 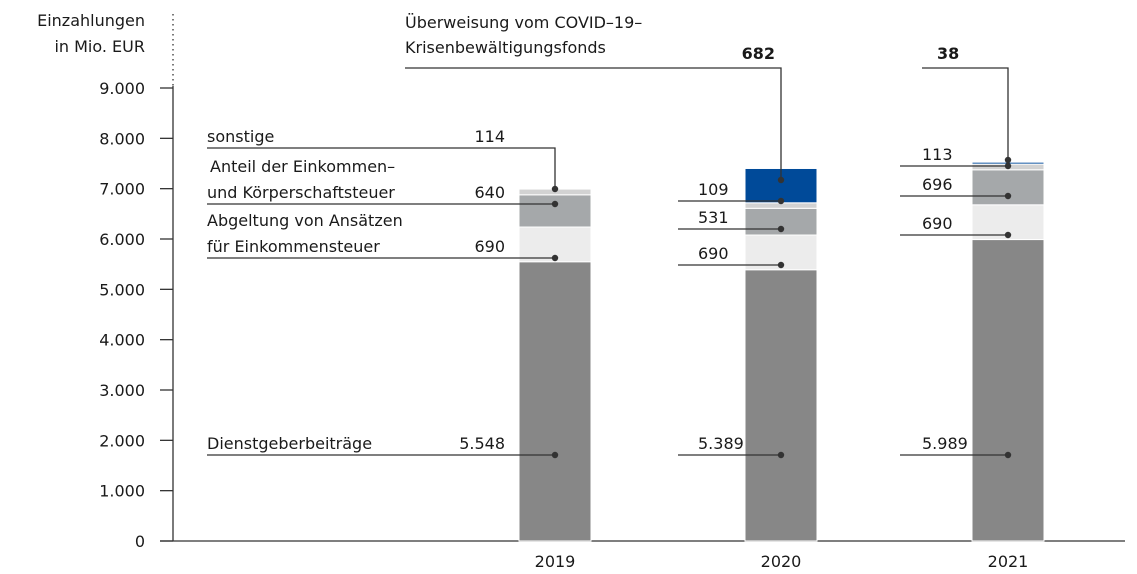 I want to click on x-tick-label: 2021, so click(x=1008, y=561).